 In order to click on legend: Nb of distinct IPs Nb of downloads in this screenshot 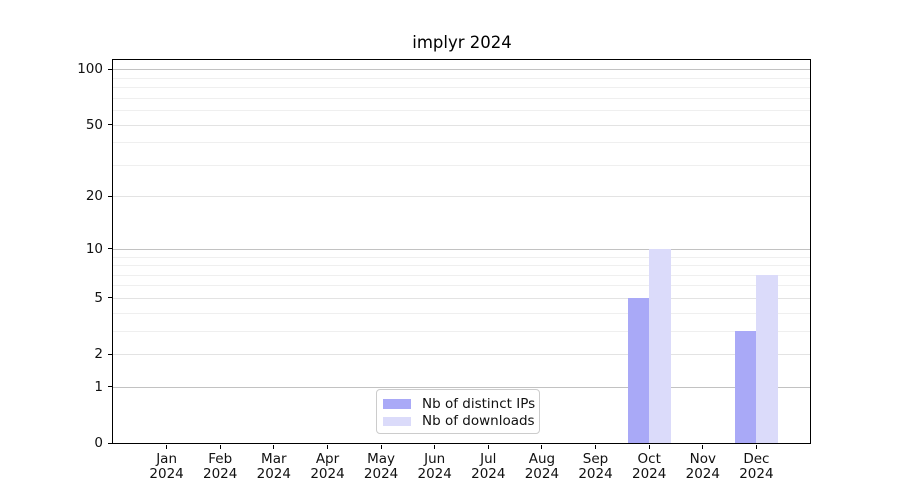, I will do `click(458, 411)`.